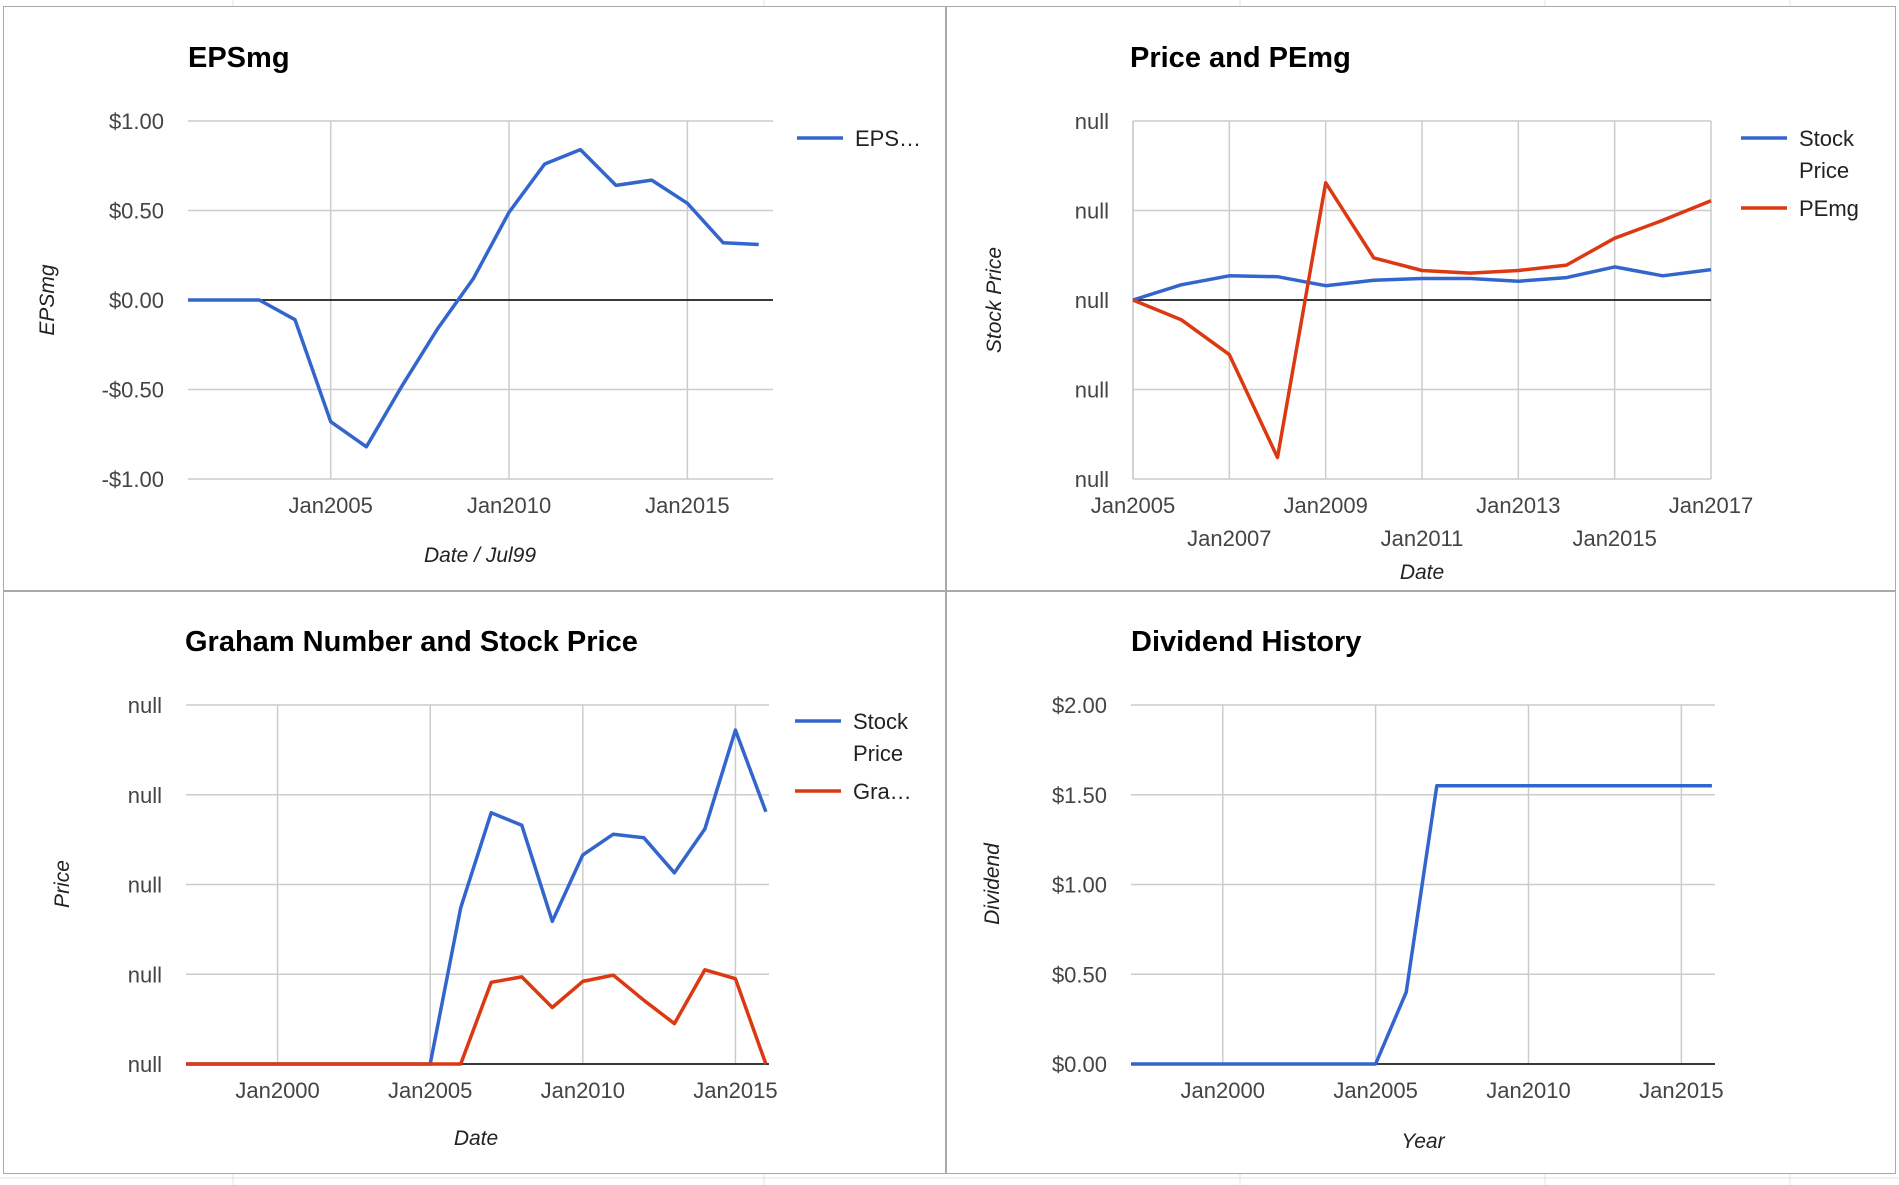 The height and width of the screenshot is (1185, 1899). Describe the element at coordinates (1375, 1090) in the screenshot. I see `dividend-x-tick-1: Jan2005` at that location.